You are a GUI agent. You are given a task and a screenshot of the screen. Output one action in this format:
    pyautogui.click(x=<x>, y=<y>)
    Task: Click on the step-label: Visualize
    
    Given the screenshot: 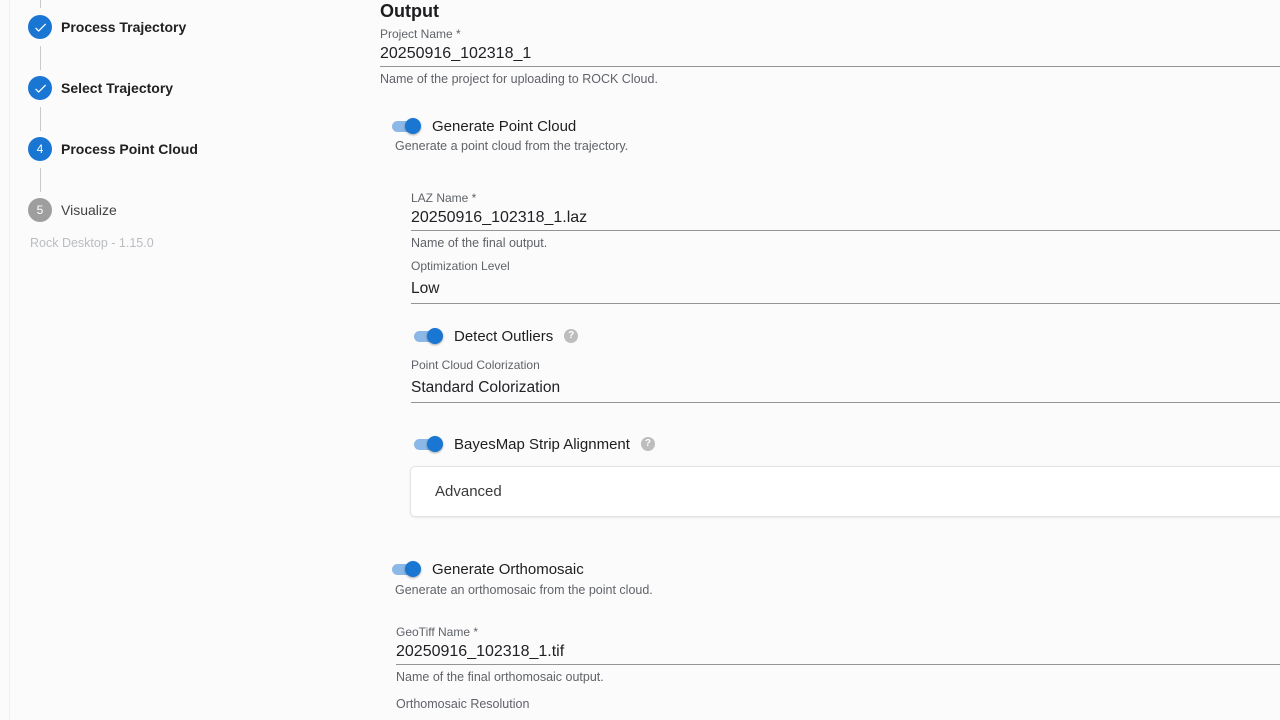 What is the action you would take?
    pyautogui.click(x=89, y=210)
    